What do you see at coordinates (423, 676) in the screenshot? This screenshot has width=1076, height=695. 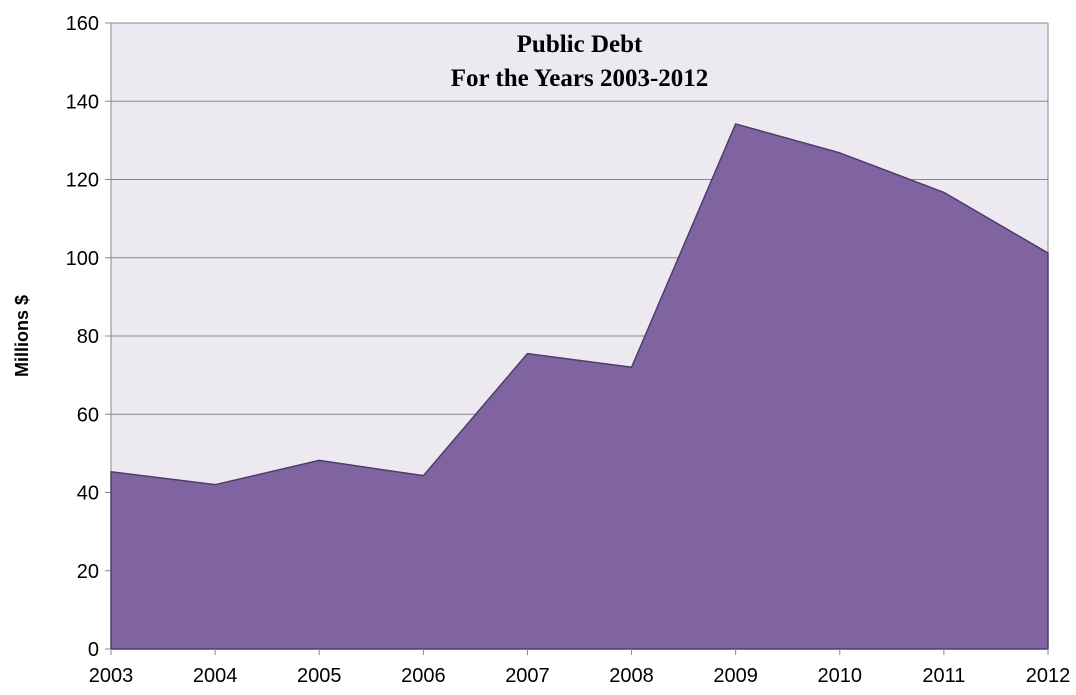 I see `x-tick-label: 2006` at bounding box center [423, 676].